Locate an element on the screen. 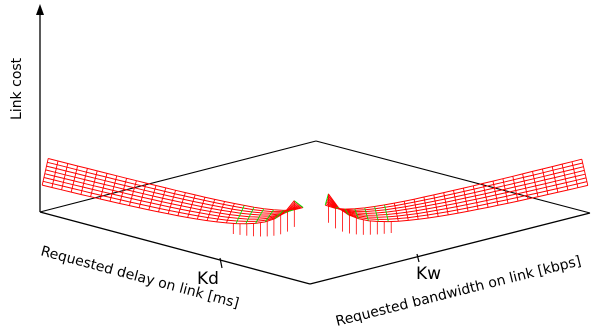 This screenshot has height=331, width=595. y-tick-label-kw: Kw is located at coordinates (428, 274).